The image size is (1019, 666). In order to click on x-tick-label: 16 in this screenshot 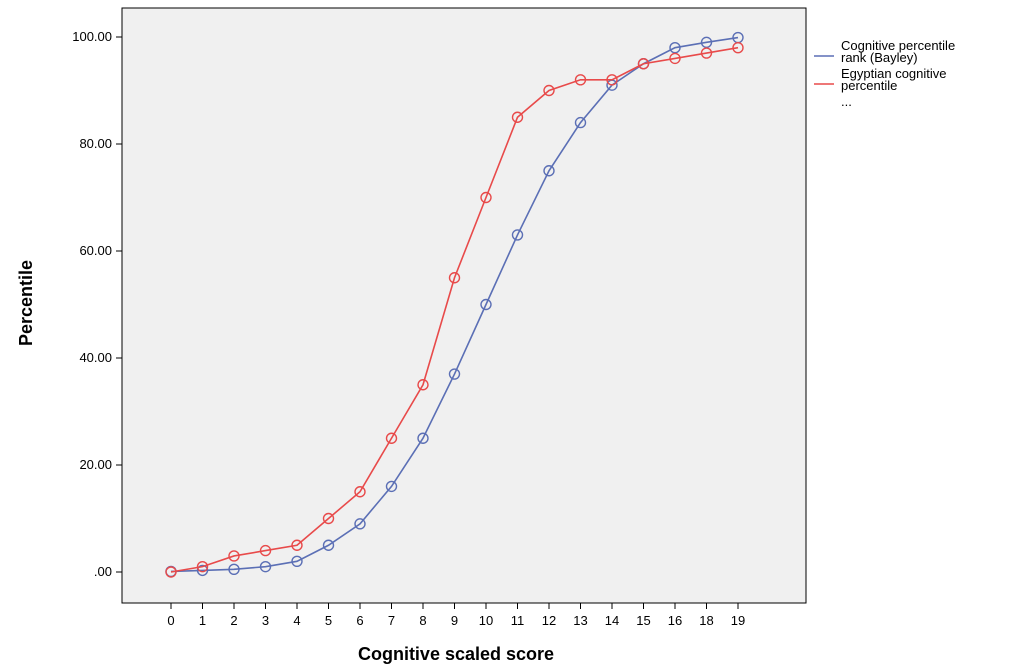, I will do `click(675, 620)`.